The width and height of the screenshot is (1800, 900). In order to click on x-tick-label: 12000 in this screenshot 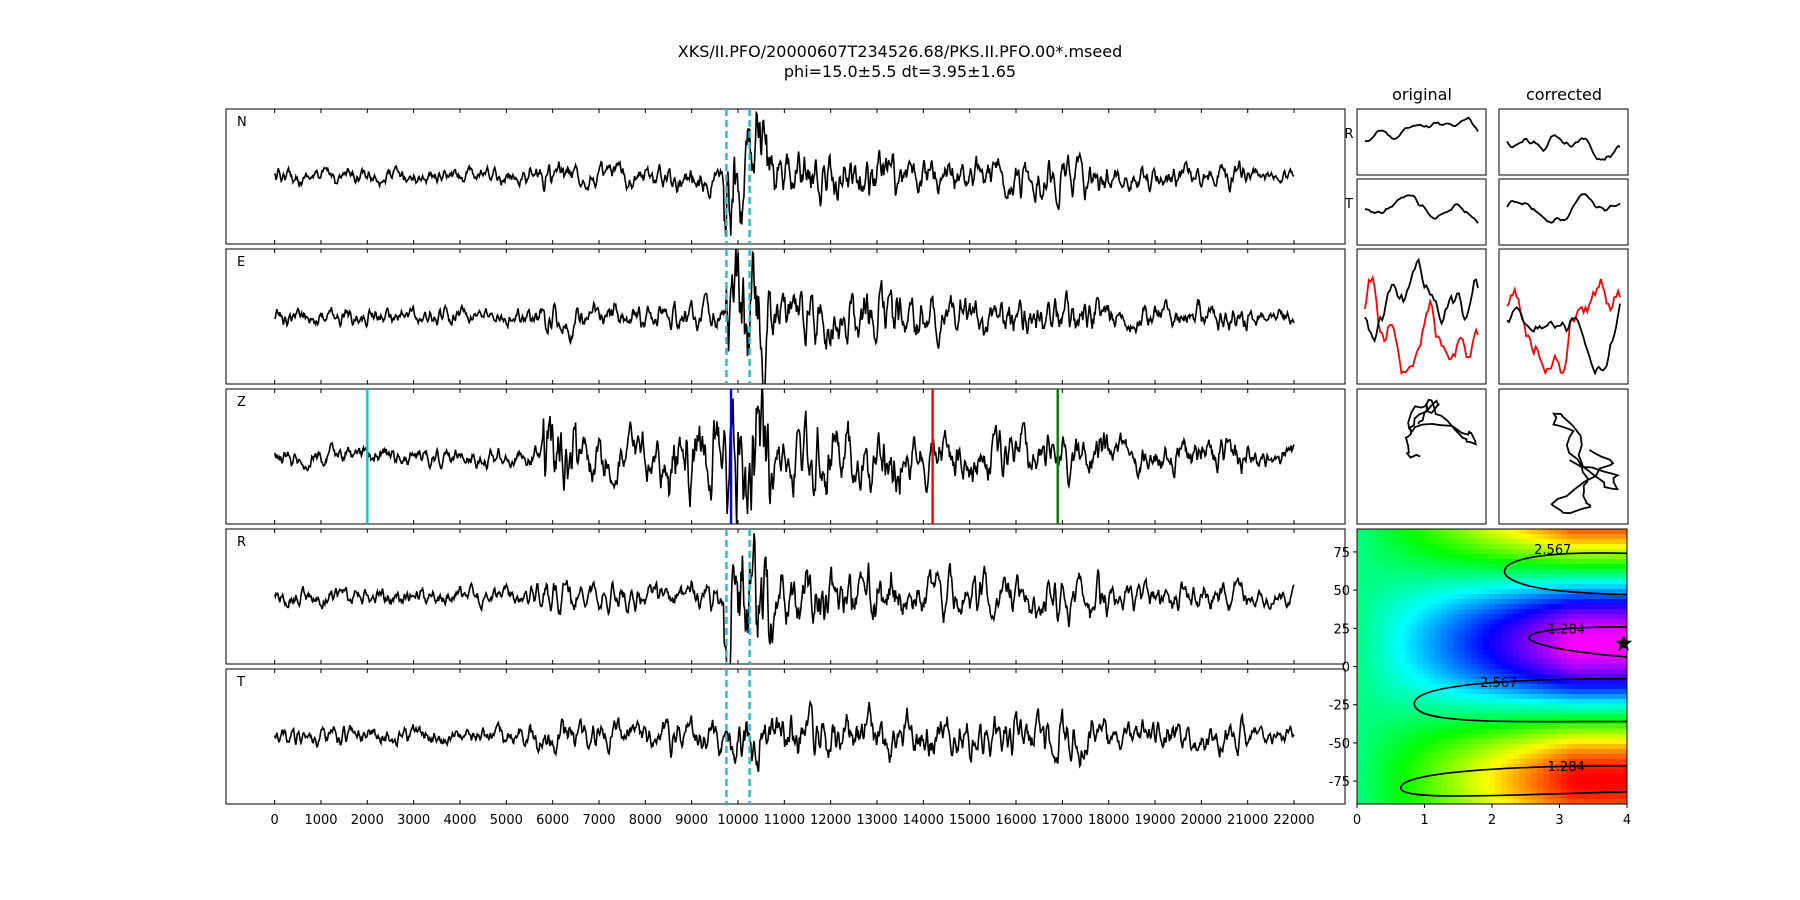, I will do `click(830, 820)`.